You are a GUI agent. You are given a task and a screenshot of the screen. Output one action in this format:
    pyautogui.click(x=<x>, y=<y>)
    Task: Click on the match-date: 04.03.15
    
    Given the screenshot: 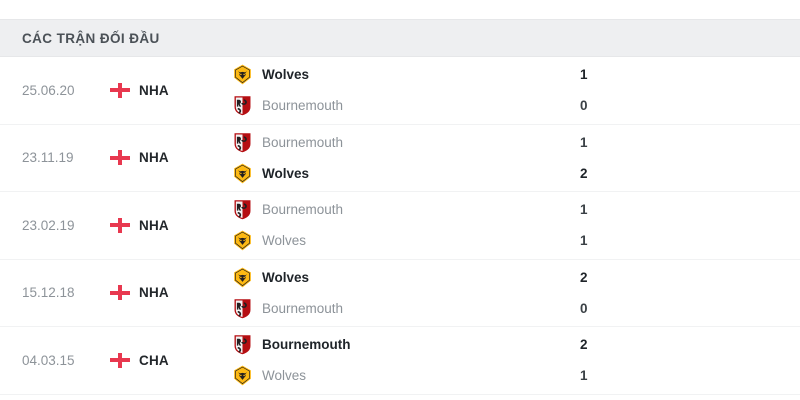 What is the action you would take?
    pyautogui.click(x=48, y=360)
    